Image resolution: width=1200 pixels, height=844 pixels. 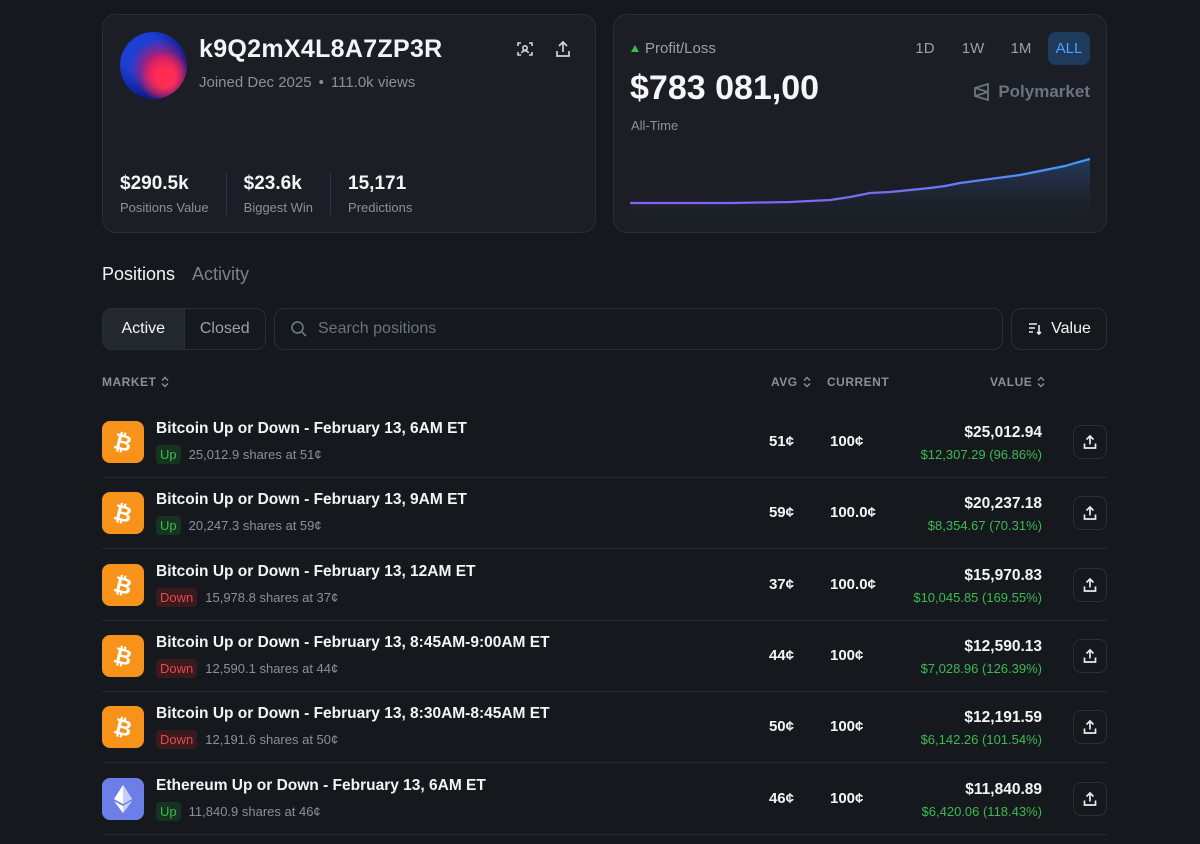 I want to click on view-count: 111.0k views, so click(x=373, y=82).